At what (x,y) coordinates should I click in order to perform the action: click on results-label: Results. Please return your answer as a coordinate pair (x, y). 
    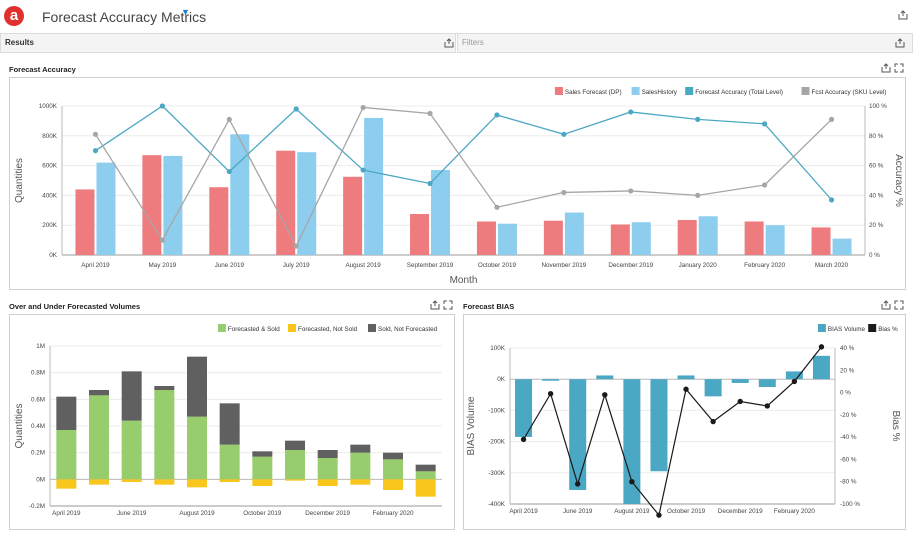
    Looking at the image, I should click on (19, 42).